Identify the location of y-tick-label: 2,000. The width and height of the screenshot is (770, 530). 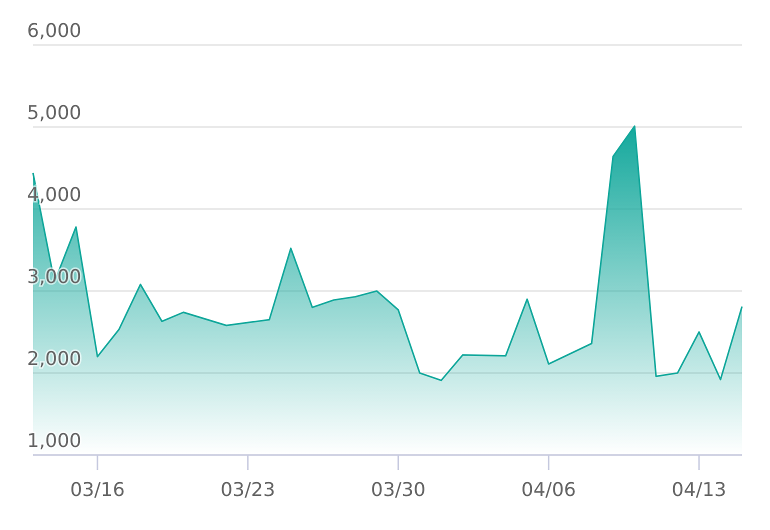
(54, 359).